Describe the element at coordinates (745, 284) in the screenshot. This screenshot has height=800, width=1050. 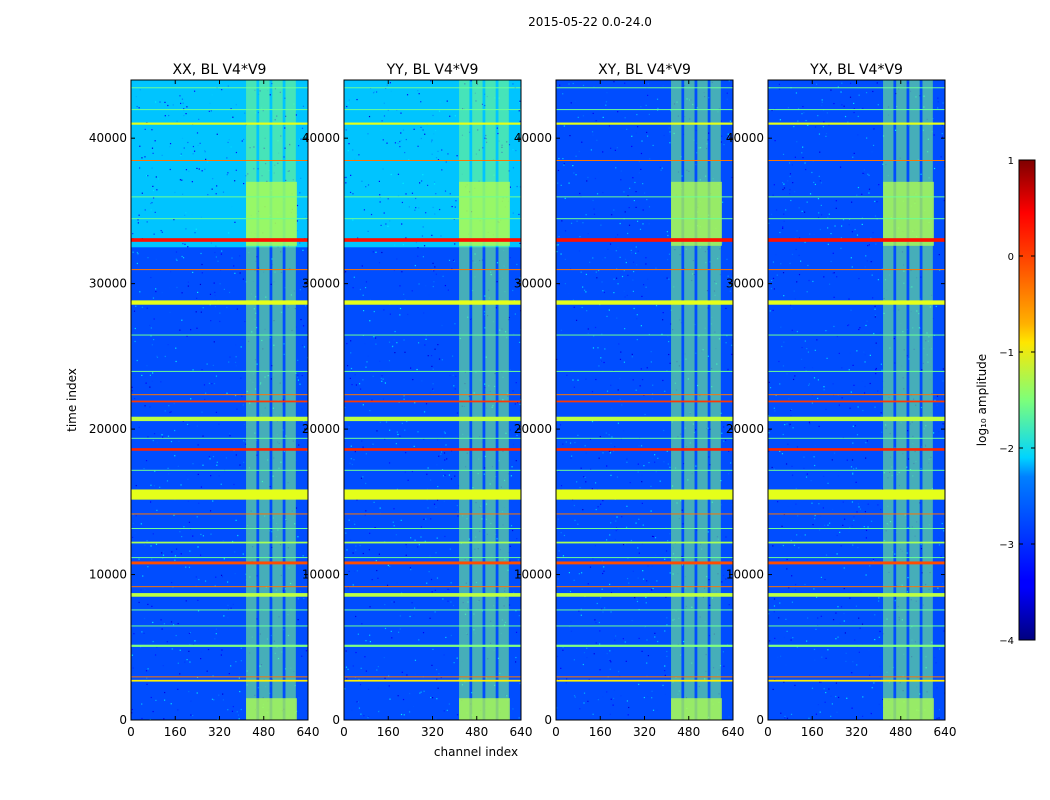
I see `y-tick-label: 30000` at that location.